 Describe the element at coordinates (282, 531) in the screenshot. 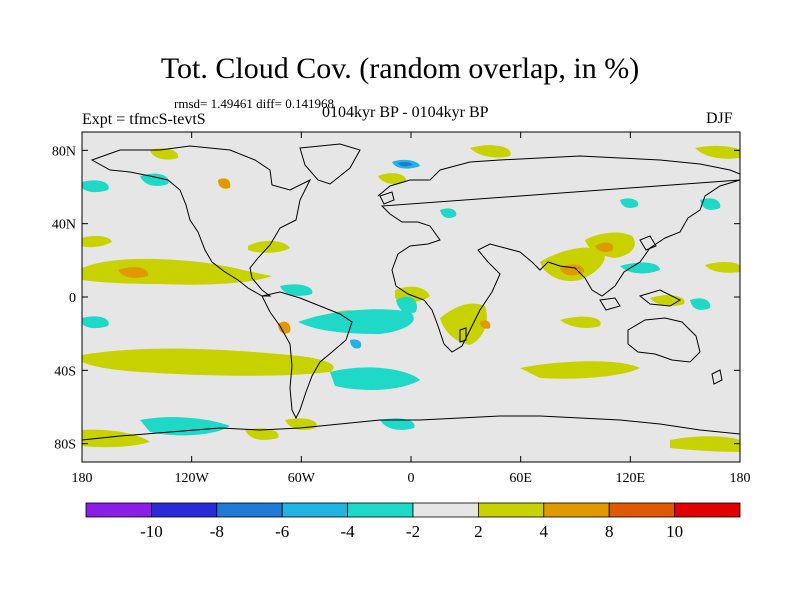

I see `colorbar-label: -6` at that location.